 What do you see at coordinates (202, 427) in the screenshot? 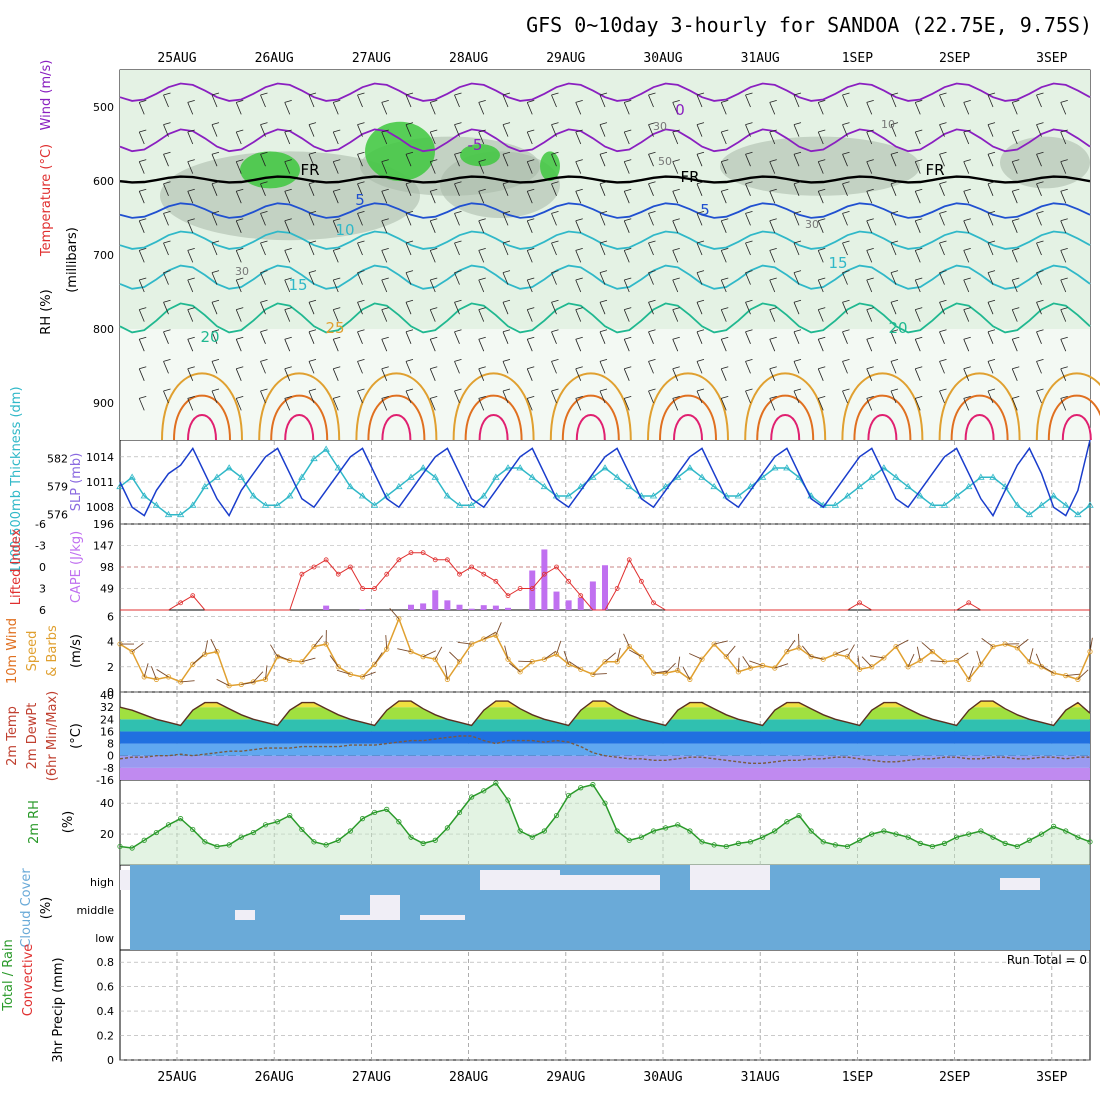
I see `isotherm-35-loop` at bounding box center [202, 427].